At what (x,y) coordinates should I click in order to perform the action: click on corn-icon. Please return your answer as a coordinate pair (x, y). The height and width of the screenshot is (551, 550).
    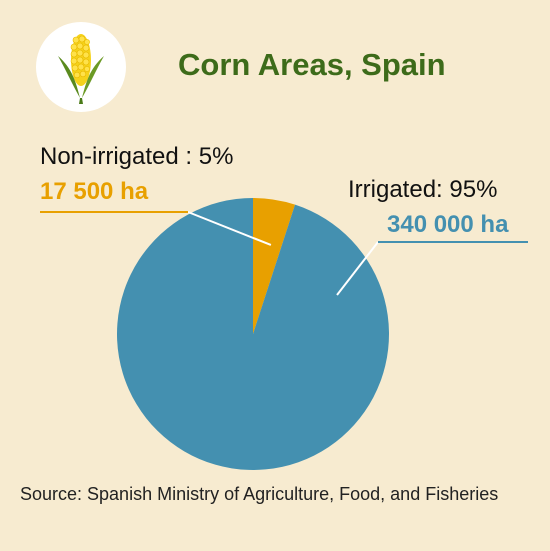
    Looking at the image, I should click on (81, 69).